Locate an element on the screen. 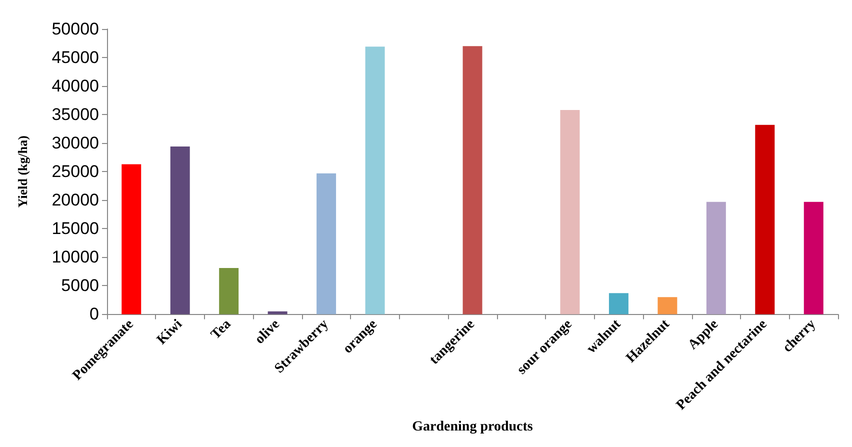  y-tick-label: 50000 is located at coordinates (75, 29).